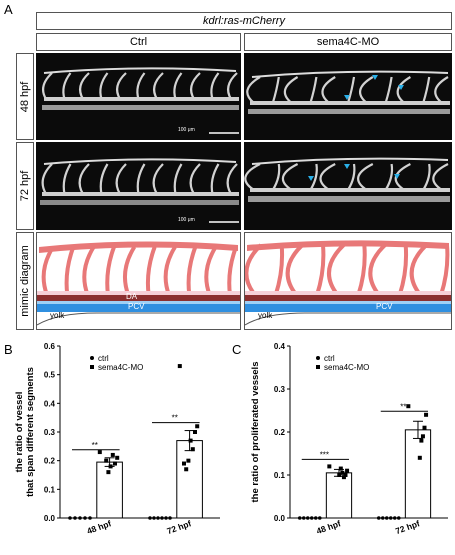 This screenshot has width=455, height=555. What do you see at coordinates (407, 527) in the screenshot?
I see `x-tick-label: 72 hpf` at bounding box center [407, 527].